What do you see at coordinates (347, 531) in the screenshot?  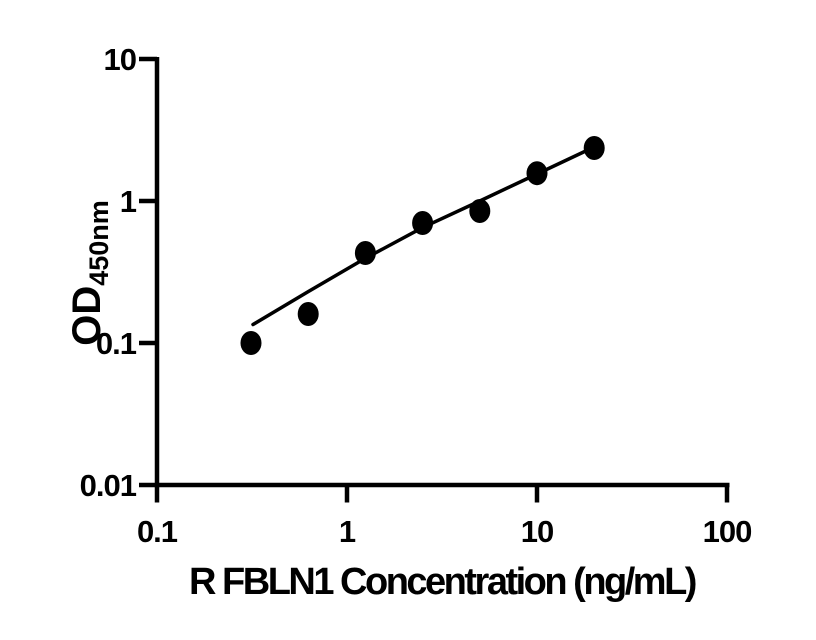 I see `x-tick-label: 1` at bounding box center [347, 531].